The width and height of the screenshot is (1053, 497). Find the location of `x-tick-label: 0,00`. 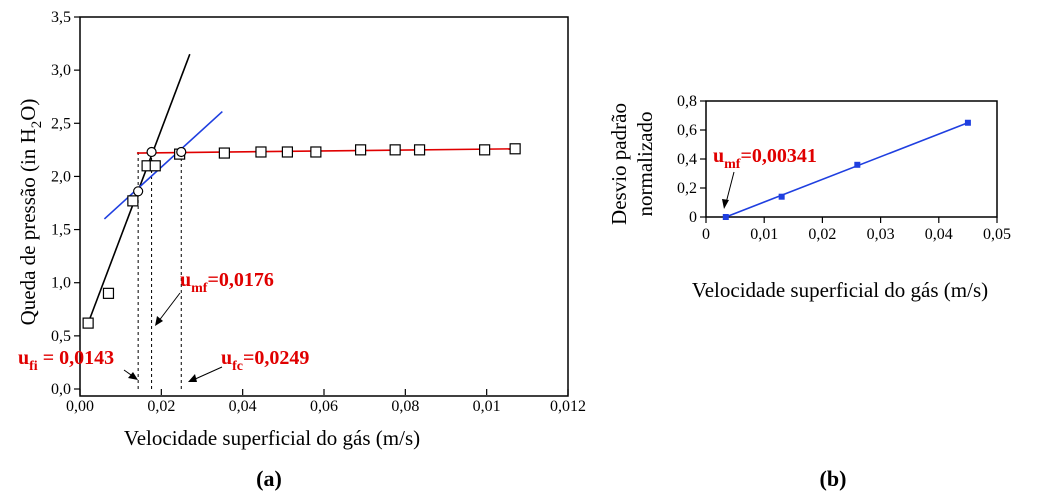

x-tick-label: 0,00 is located at coordinates (80, 406).